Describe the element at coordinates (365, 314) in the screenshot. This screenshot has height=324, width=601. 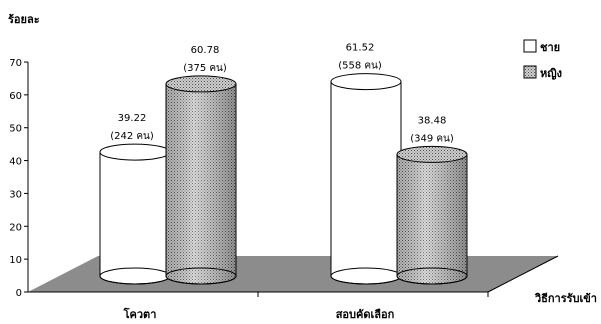
I see `x-category-label: สอบคัดเลือก` at that location.